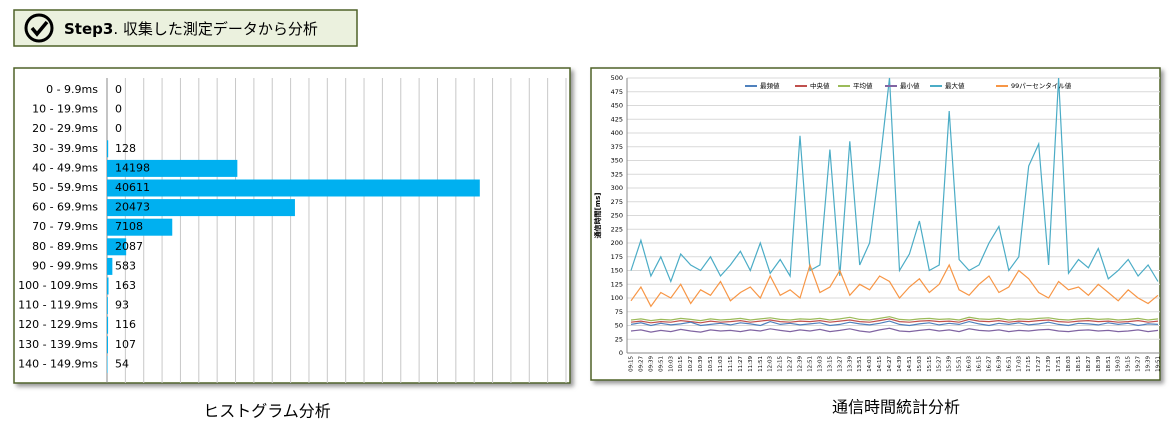 This screenshot has height=432, width=1170. What do you see at coordinates (711, 364) in the screenshot?
I see `x-tick-label: 10:51` at bounding box center [711, 364].